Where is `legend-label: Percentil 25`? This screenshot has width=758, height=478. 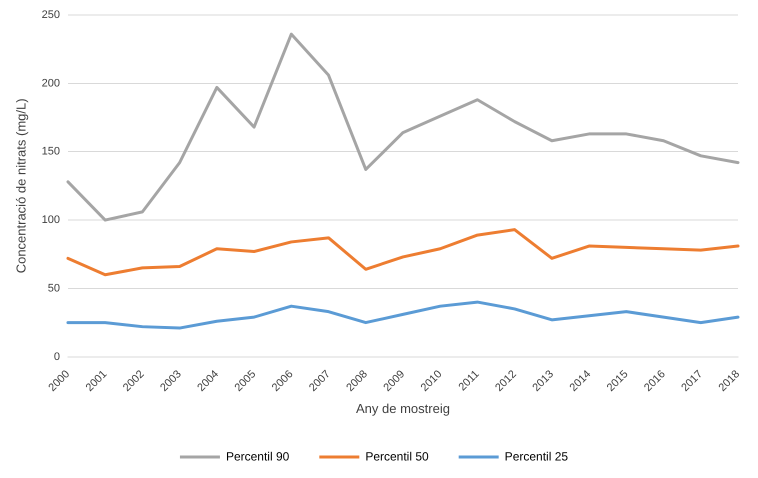
legend-label: Percentil 25 is located at coordinates (536, 456).